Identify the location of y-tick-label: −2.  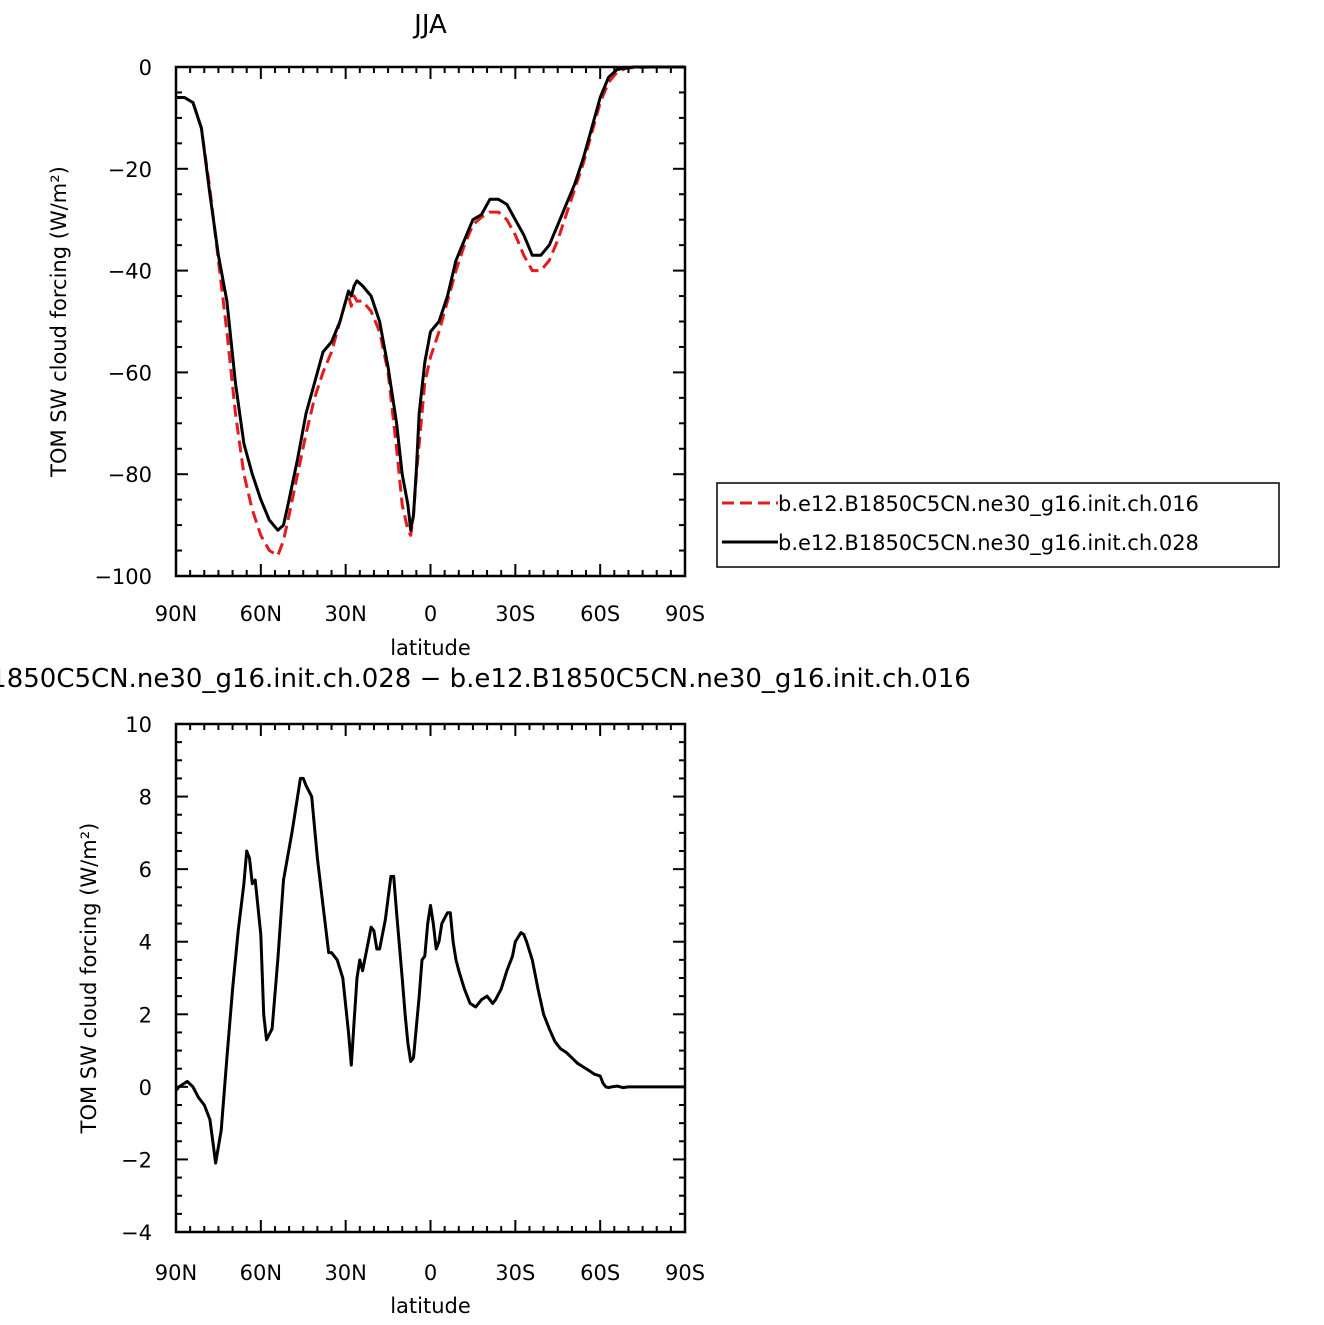
(136, 1160).